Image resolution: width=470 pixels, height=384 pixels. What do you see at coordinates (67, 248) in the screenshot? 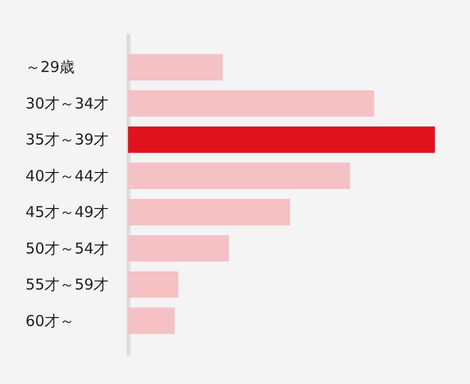
I see `y-tick-label: 50才～54才` at bounding box center [67, 248].